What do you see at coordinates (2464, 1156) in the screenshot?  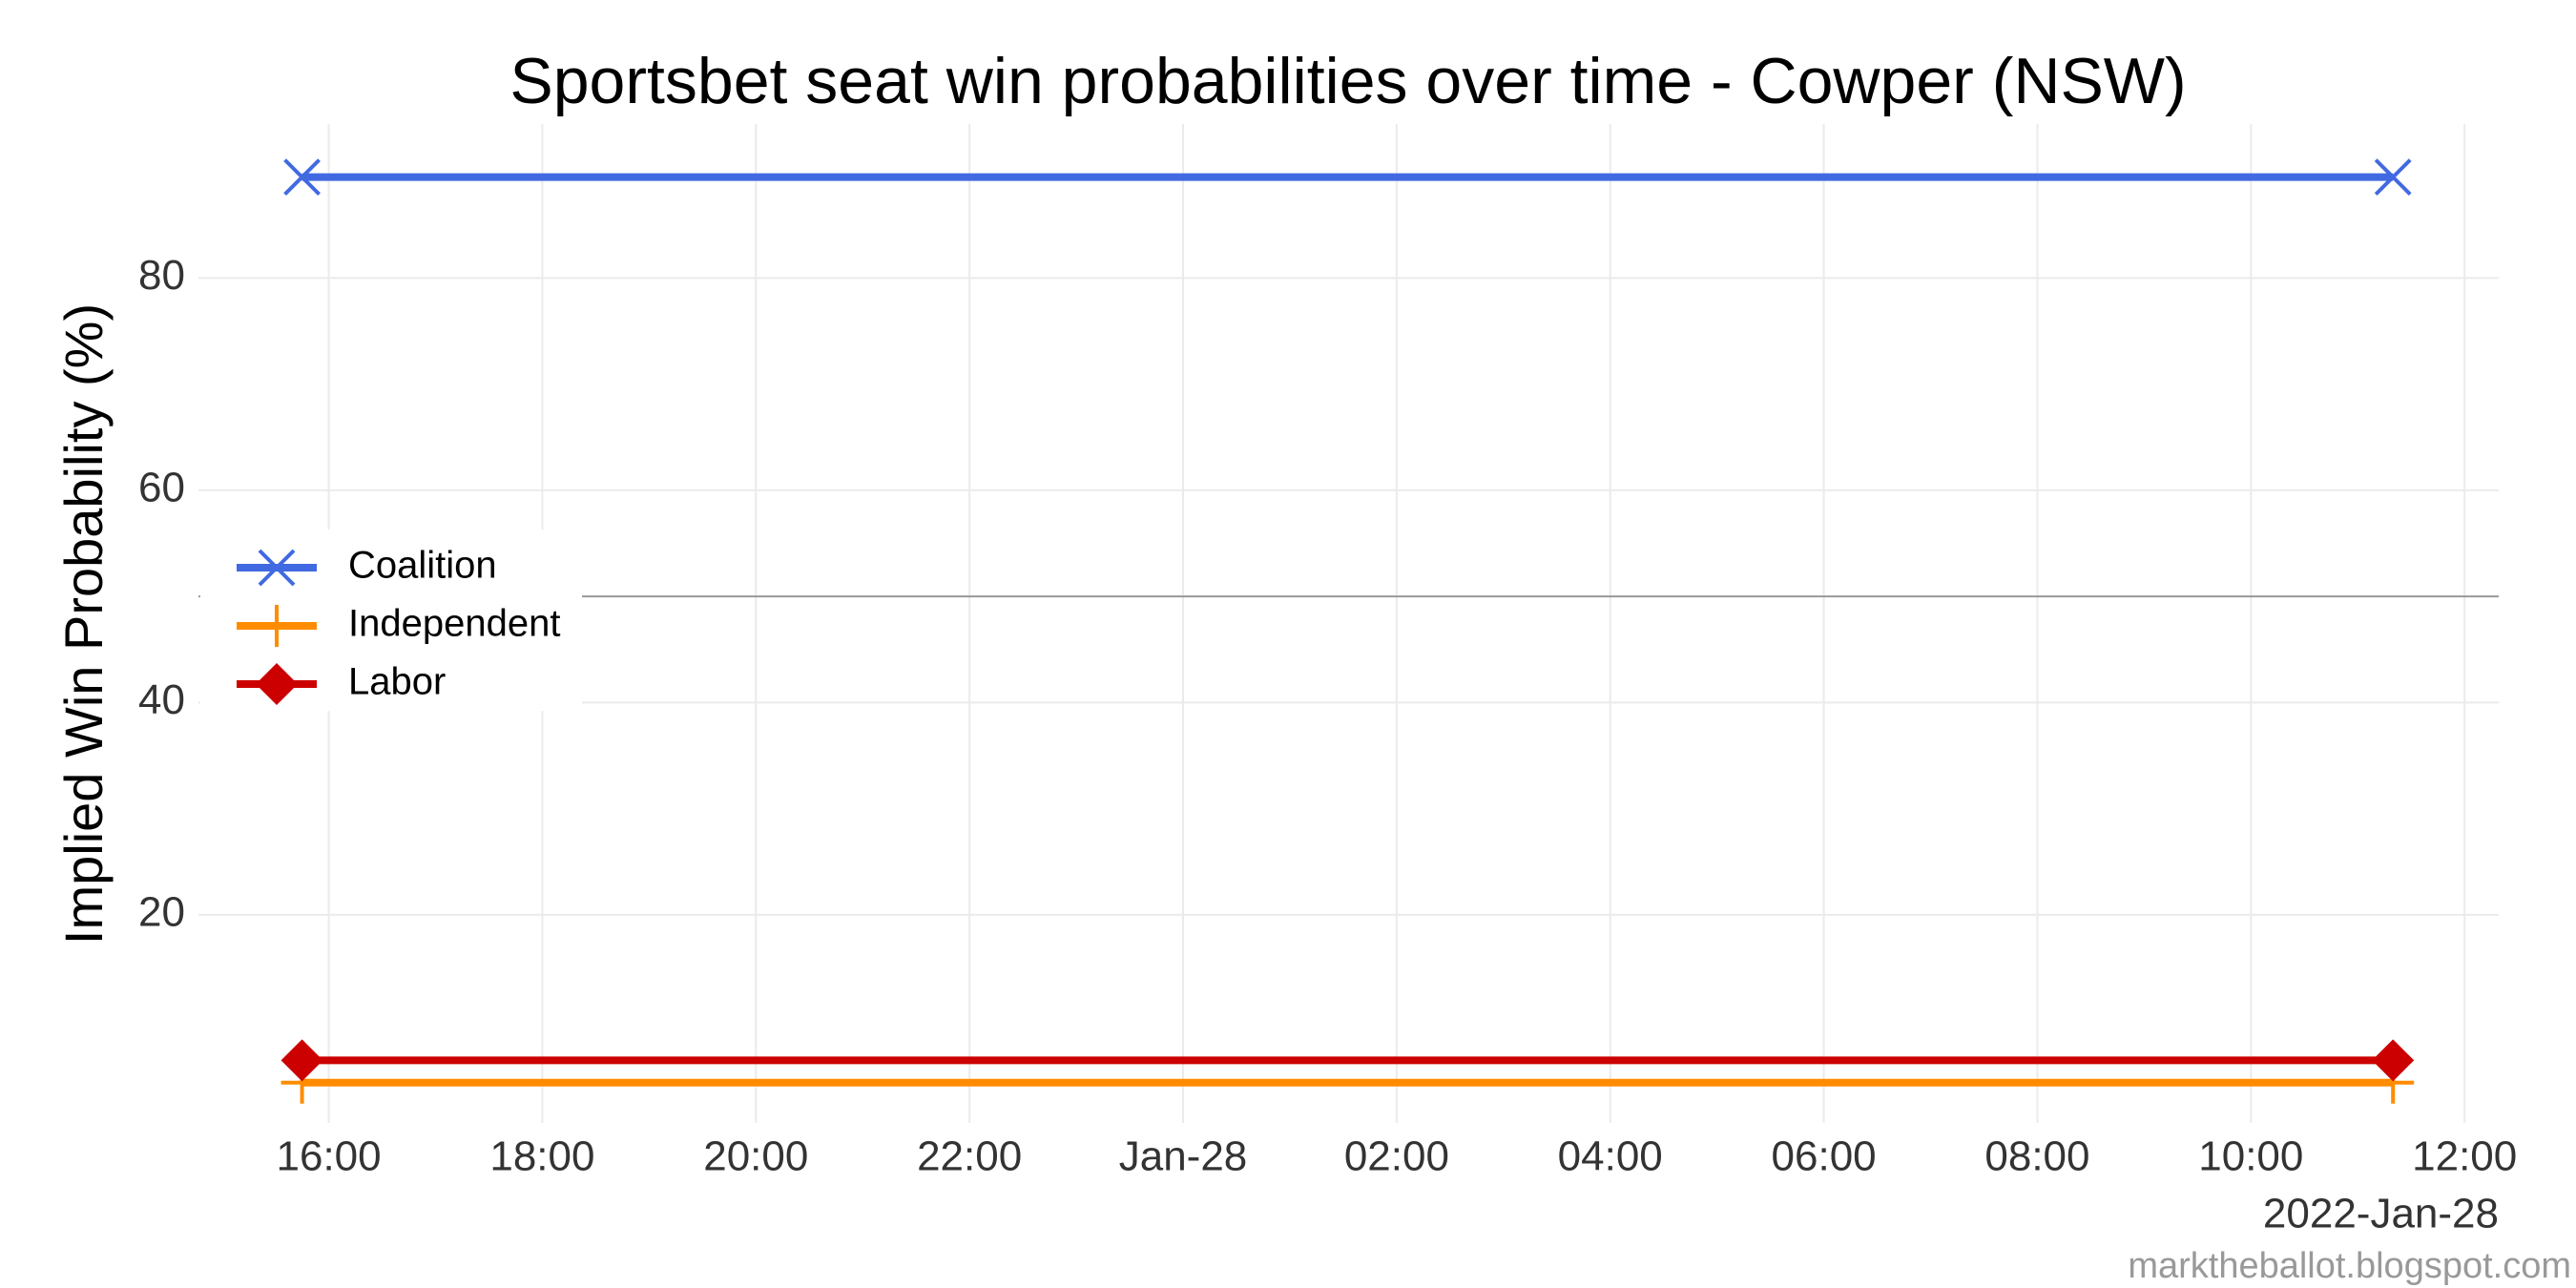 I see `x-tick-label: 12:00` at bounding box center [2464, 1156].